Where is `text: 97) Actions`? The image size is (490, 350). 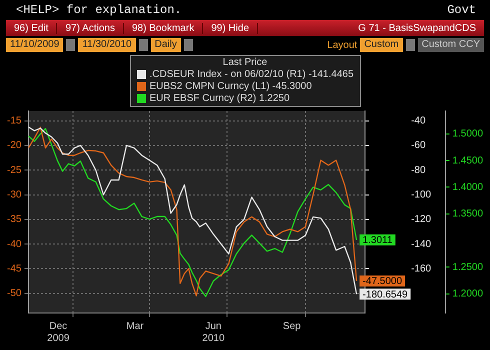 text: 97) Actions is located at coordinates (90, 28).